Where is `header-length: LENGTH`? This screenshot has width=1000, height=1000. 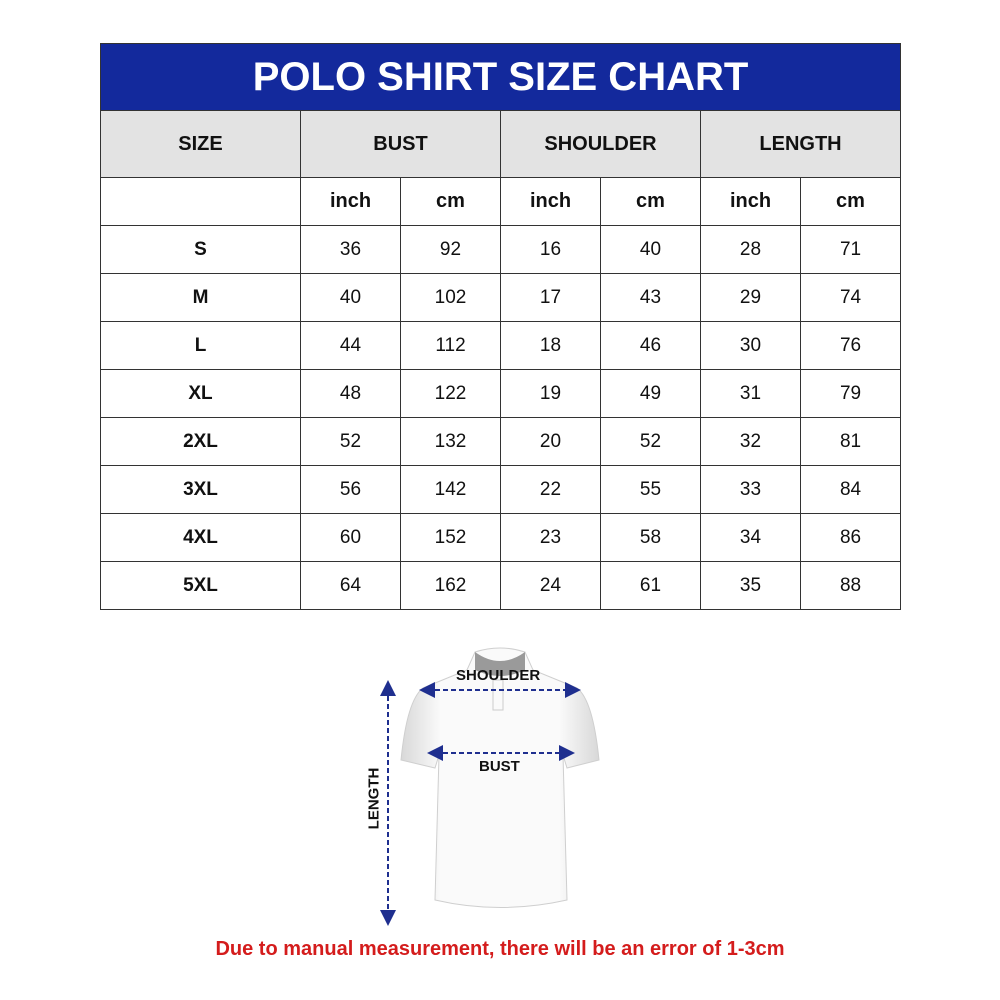 header-length: LENGTH is located at coordinates (800, 144).